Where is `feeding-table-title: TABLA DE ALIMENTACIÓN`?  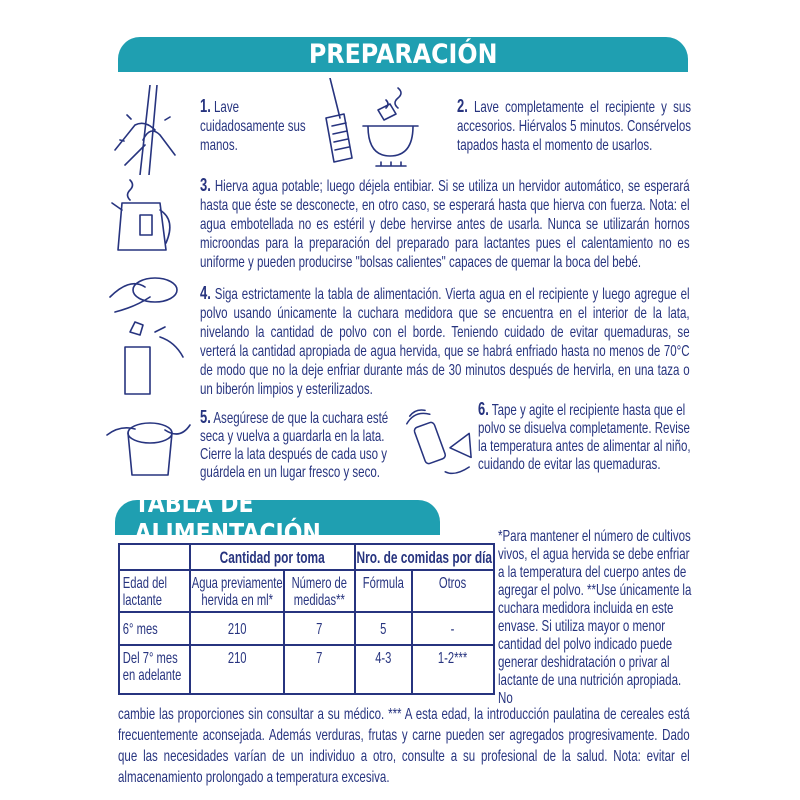
feeding-table-title: TABLA DE ALIMENTACIÓN is located at coordinates (227, 517).